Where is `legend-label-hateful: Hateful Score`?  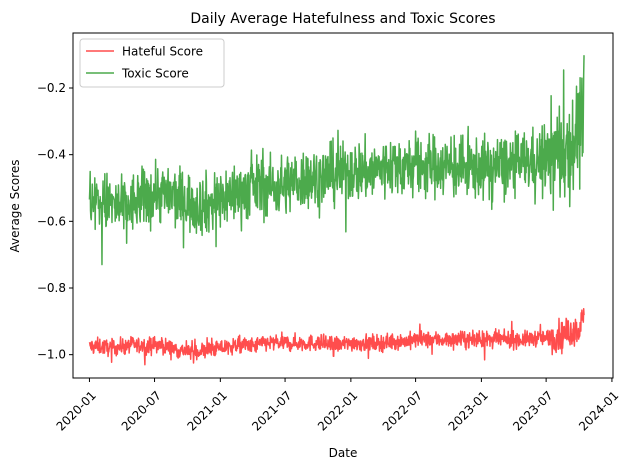 legend-label-hateful: Hateful Score is located at coordinates (162, 52).